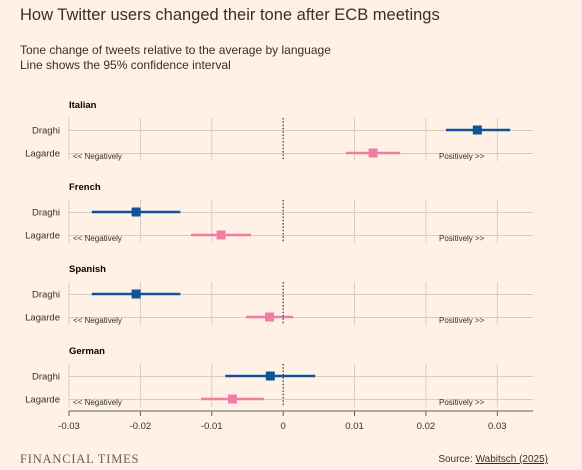  What do you see at coordinates (87, 269) in the screenshot?
I see `panel-title-spanish: Spanish` at bounding box center [87, 269].